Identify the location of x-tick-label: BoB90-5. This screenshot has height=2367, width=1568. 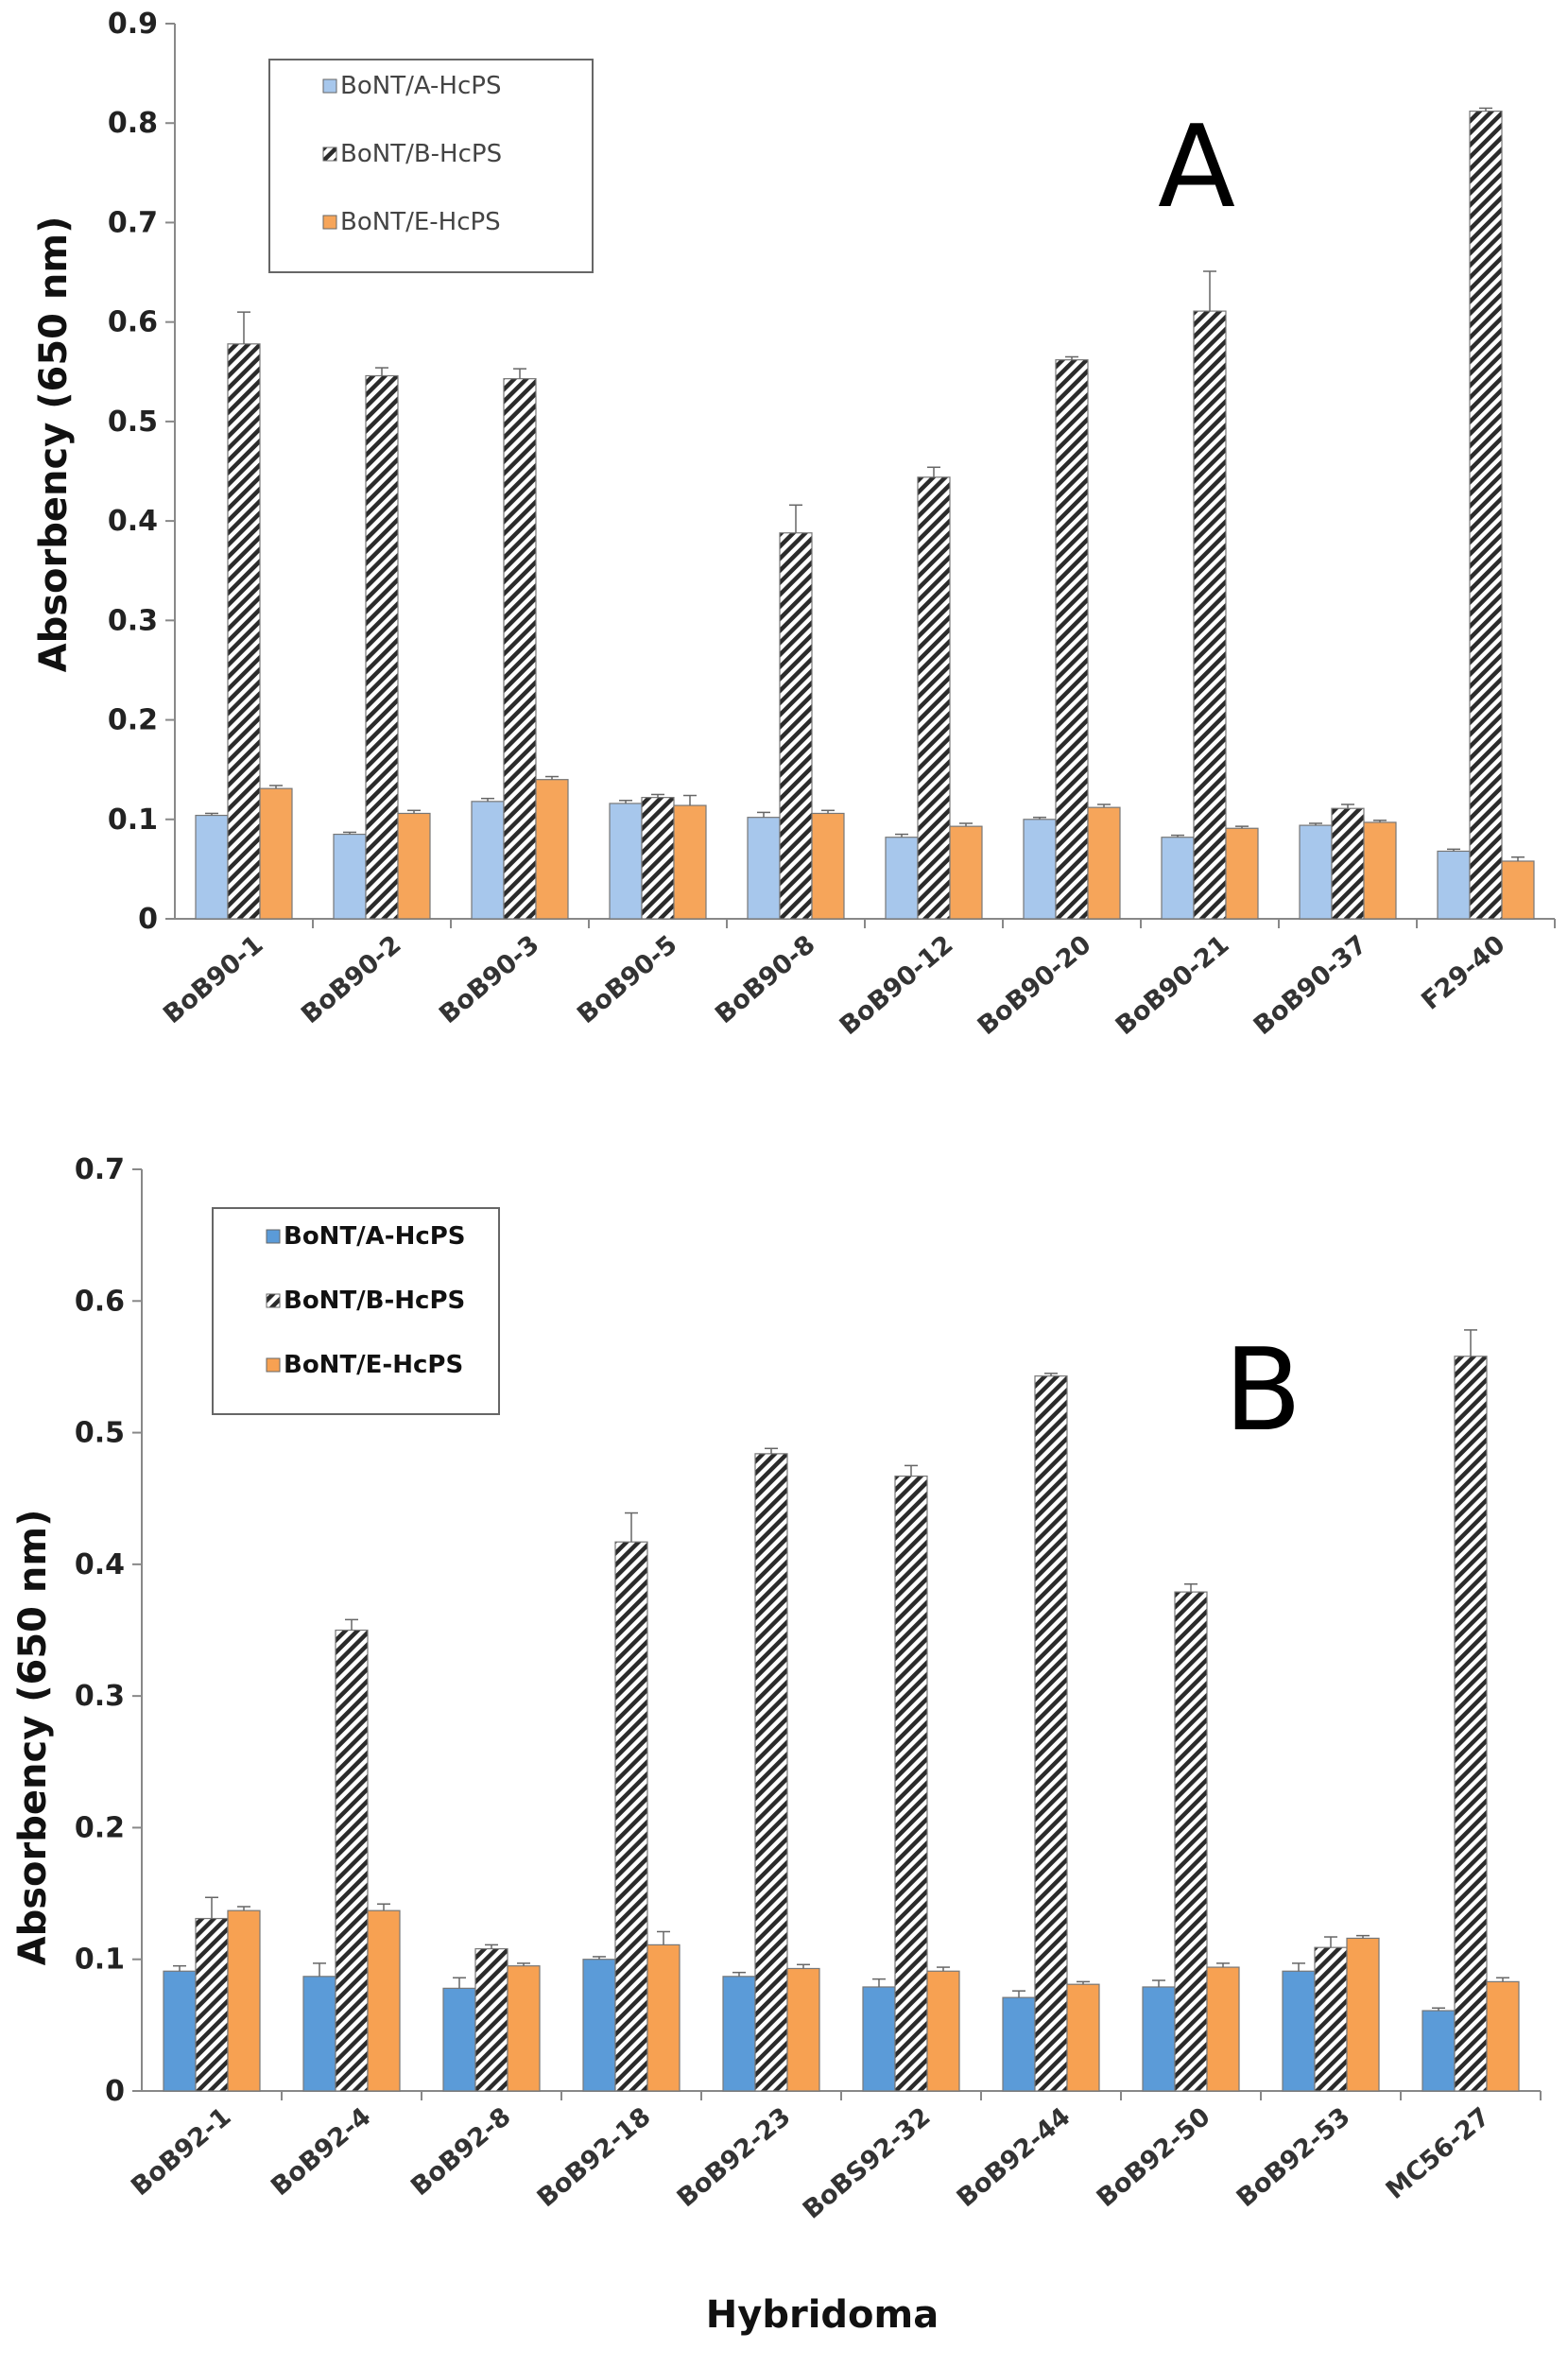
(627, 980).